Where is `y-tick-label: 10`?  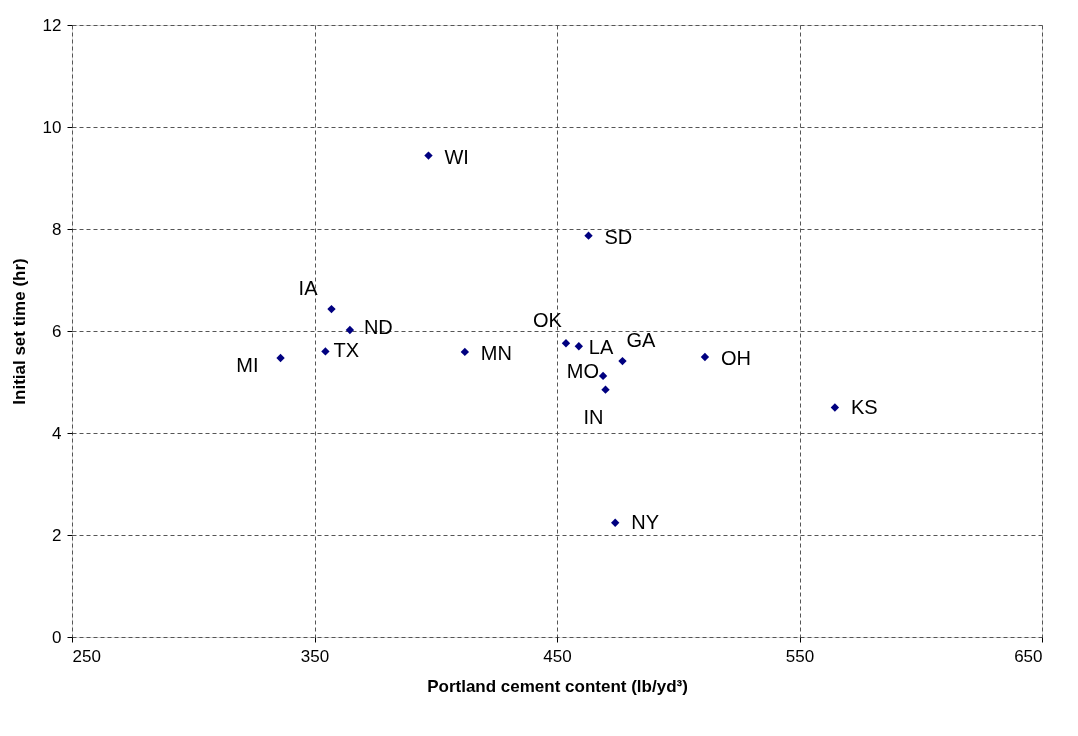
y-tick-label: 10 is located at coordinates (52, 127).